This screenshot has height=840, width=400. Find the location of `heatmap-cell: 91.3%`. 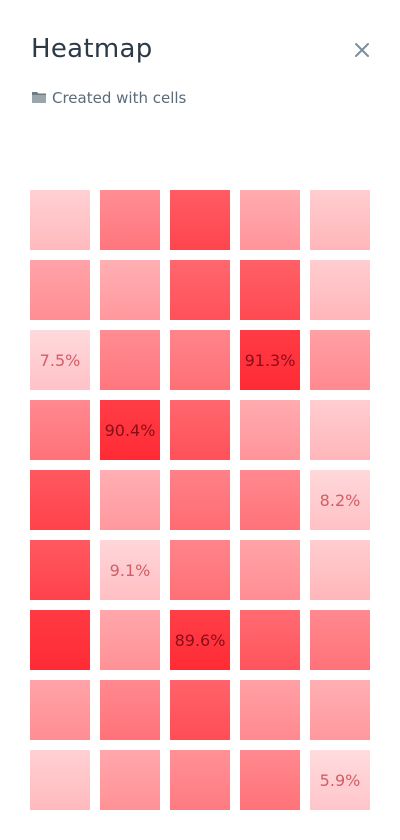

heatmap-cell: 91.3% is located at coordinates (270, 360).